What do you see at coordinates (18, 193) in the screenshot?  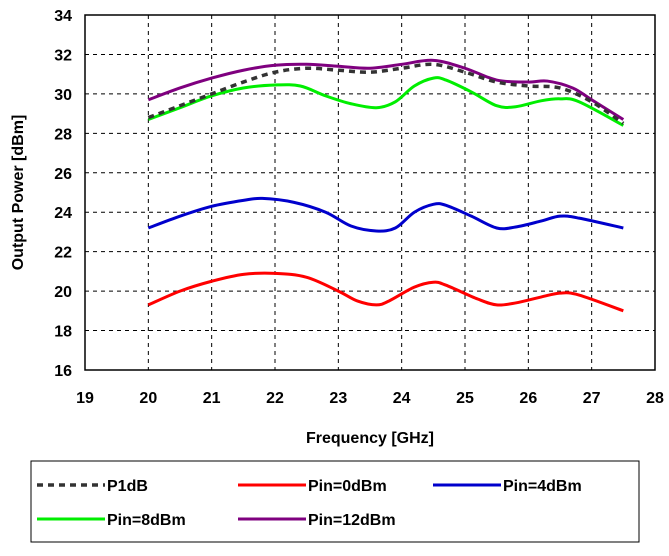 I see `y-axis-title: Output Power [dBm]` at bounding box center [18, 193].